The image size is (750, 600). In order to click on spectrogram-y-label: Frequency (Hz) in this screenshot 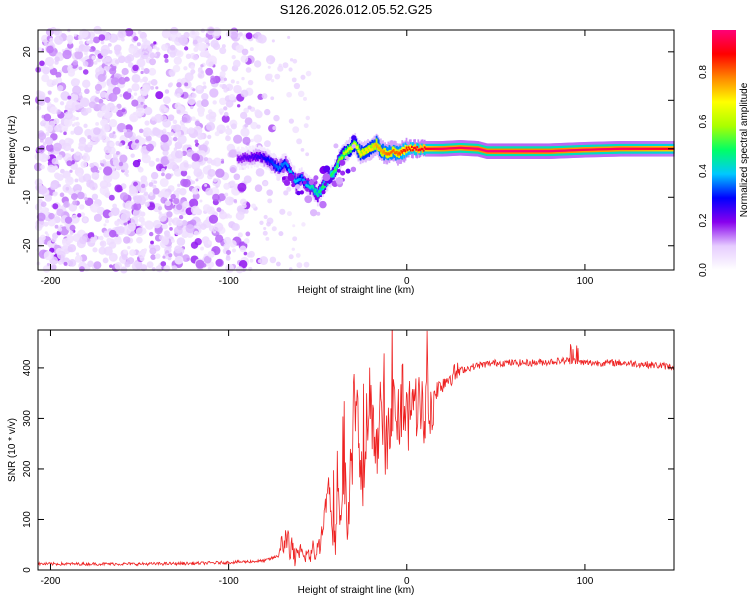, I will do `click(12, 150)`.